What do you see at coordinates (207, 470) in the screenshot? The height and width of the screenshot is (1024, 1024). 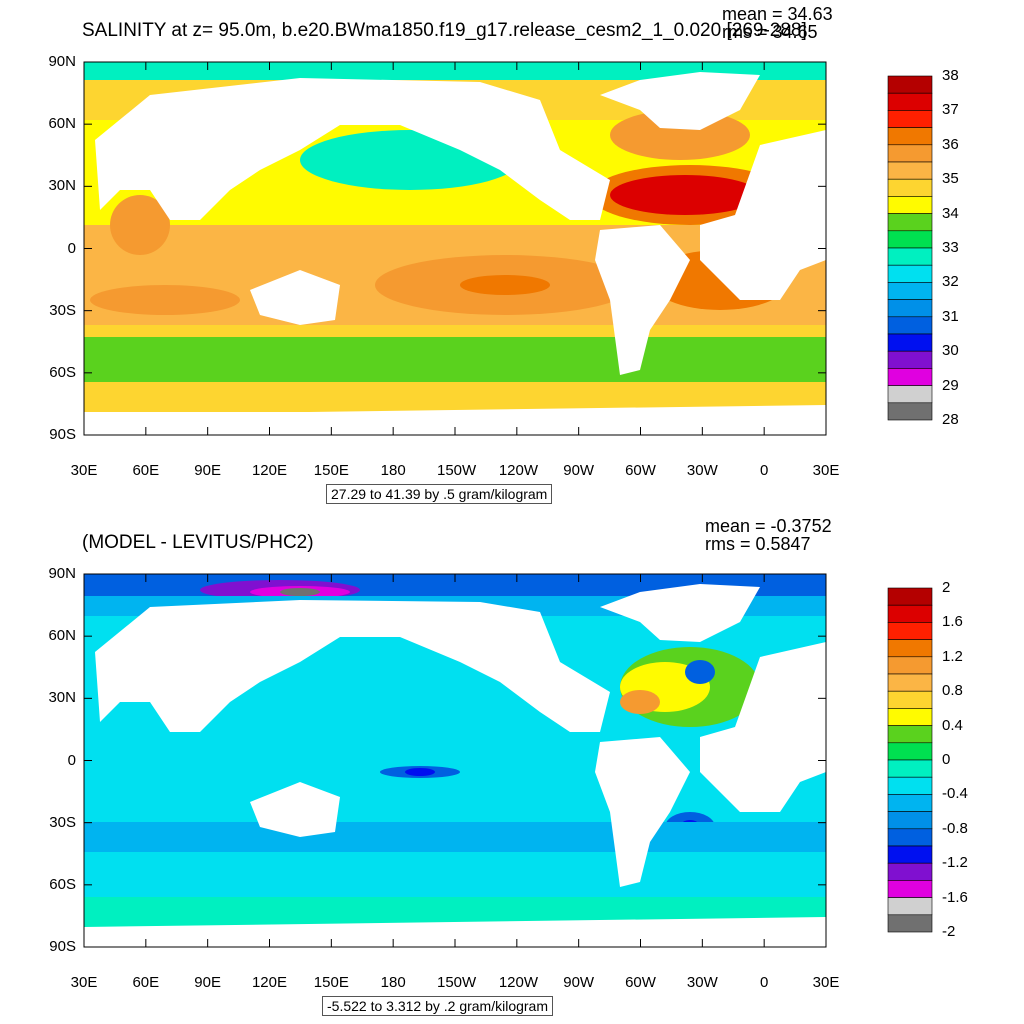 I see `lon-label: 90E` at bounding box center [207, 470].